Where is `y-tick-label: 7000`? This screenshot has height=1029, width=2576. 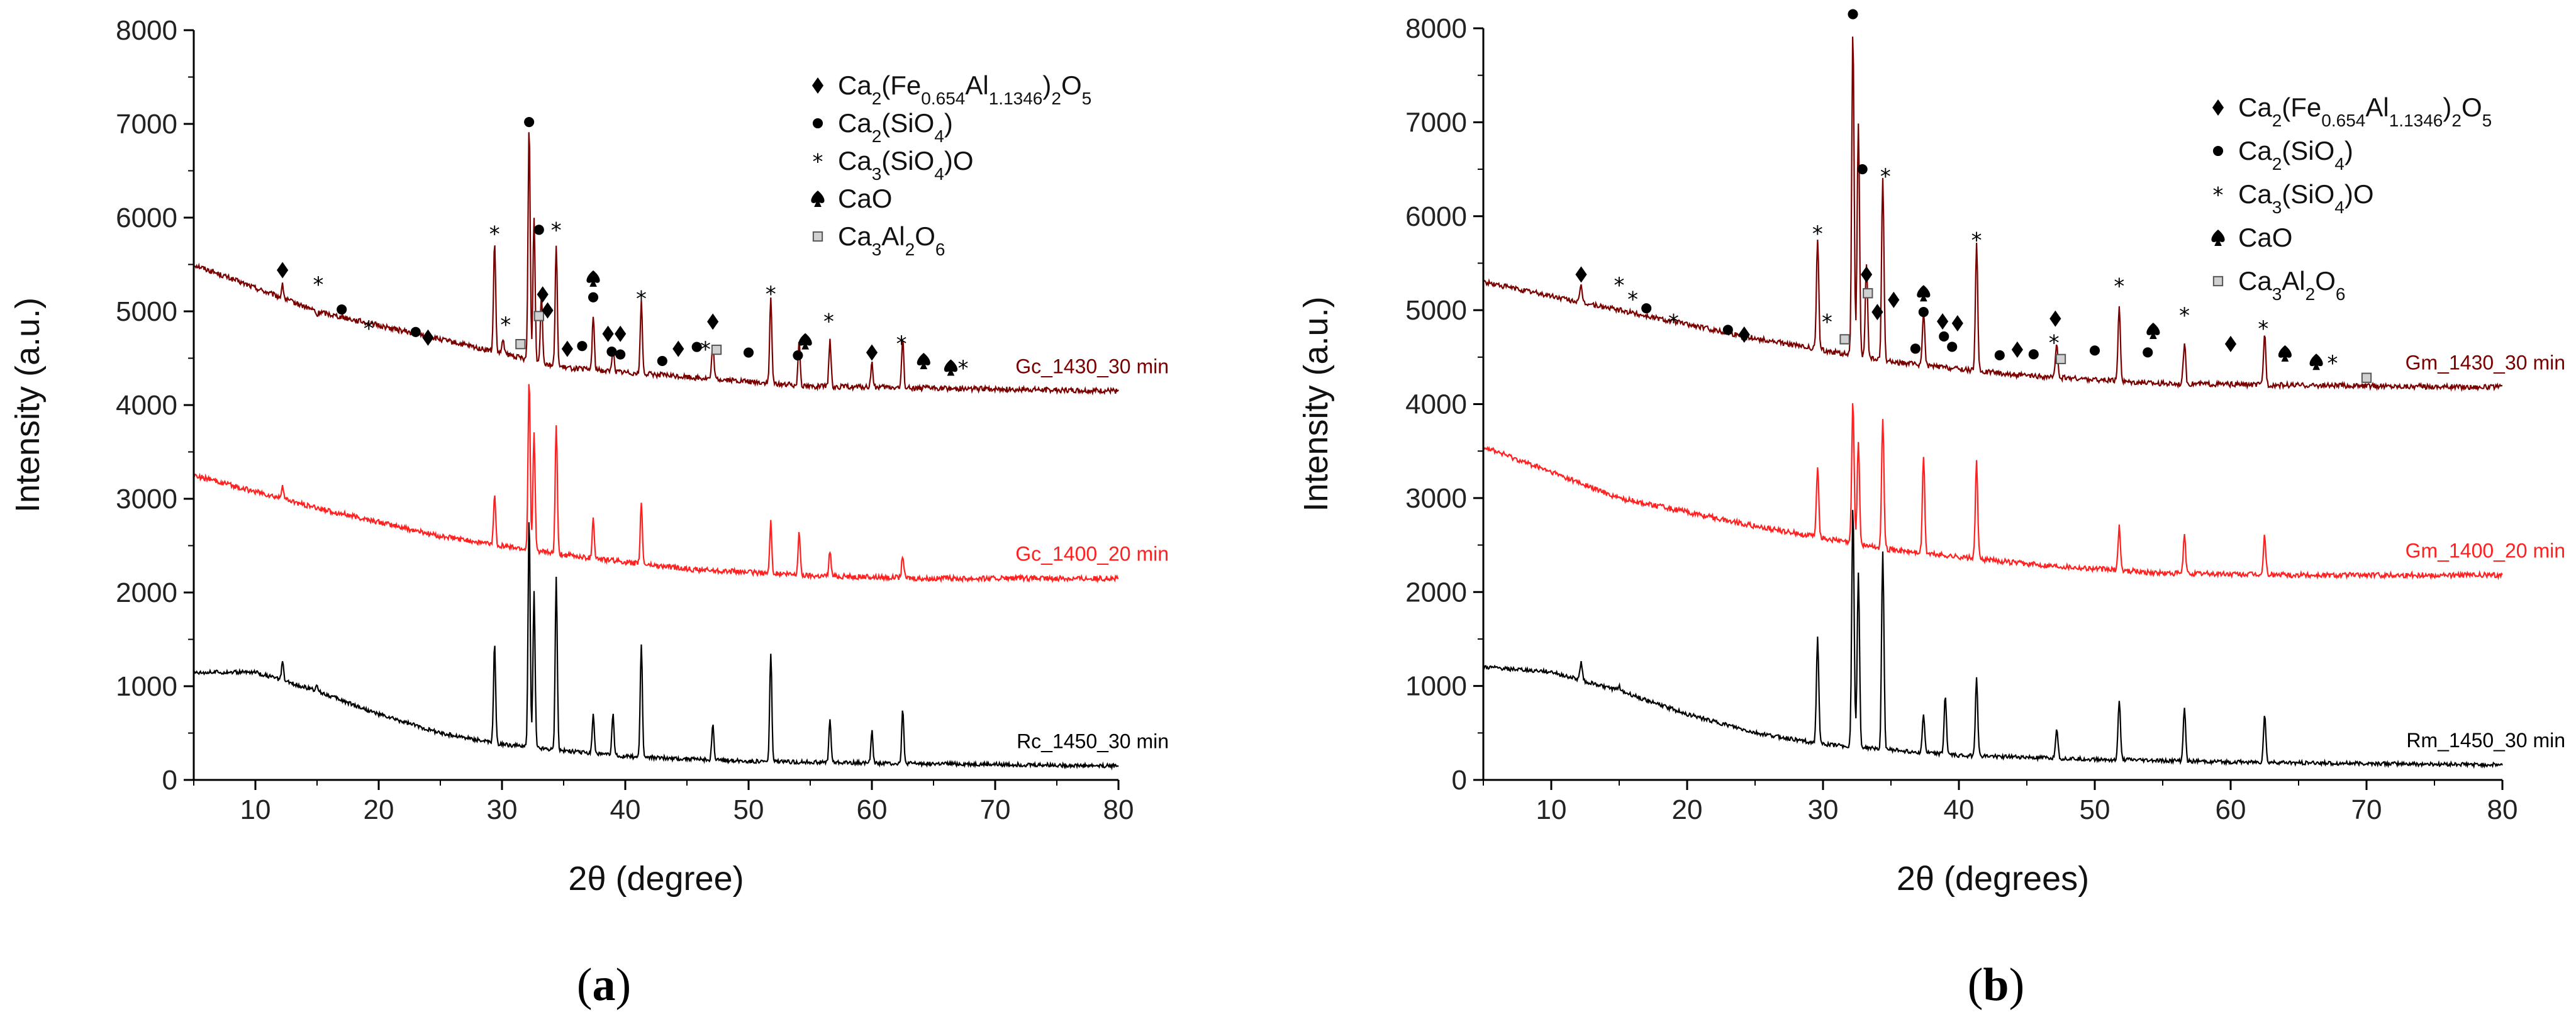
y-tick-label: 7000 is located at coordinates (146, 124).